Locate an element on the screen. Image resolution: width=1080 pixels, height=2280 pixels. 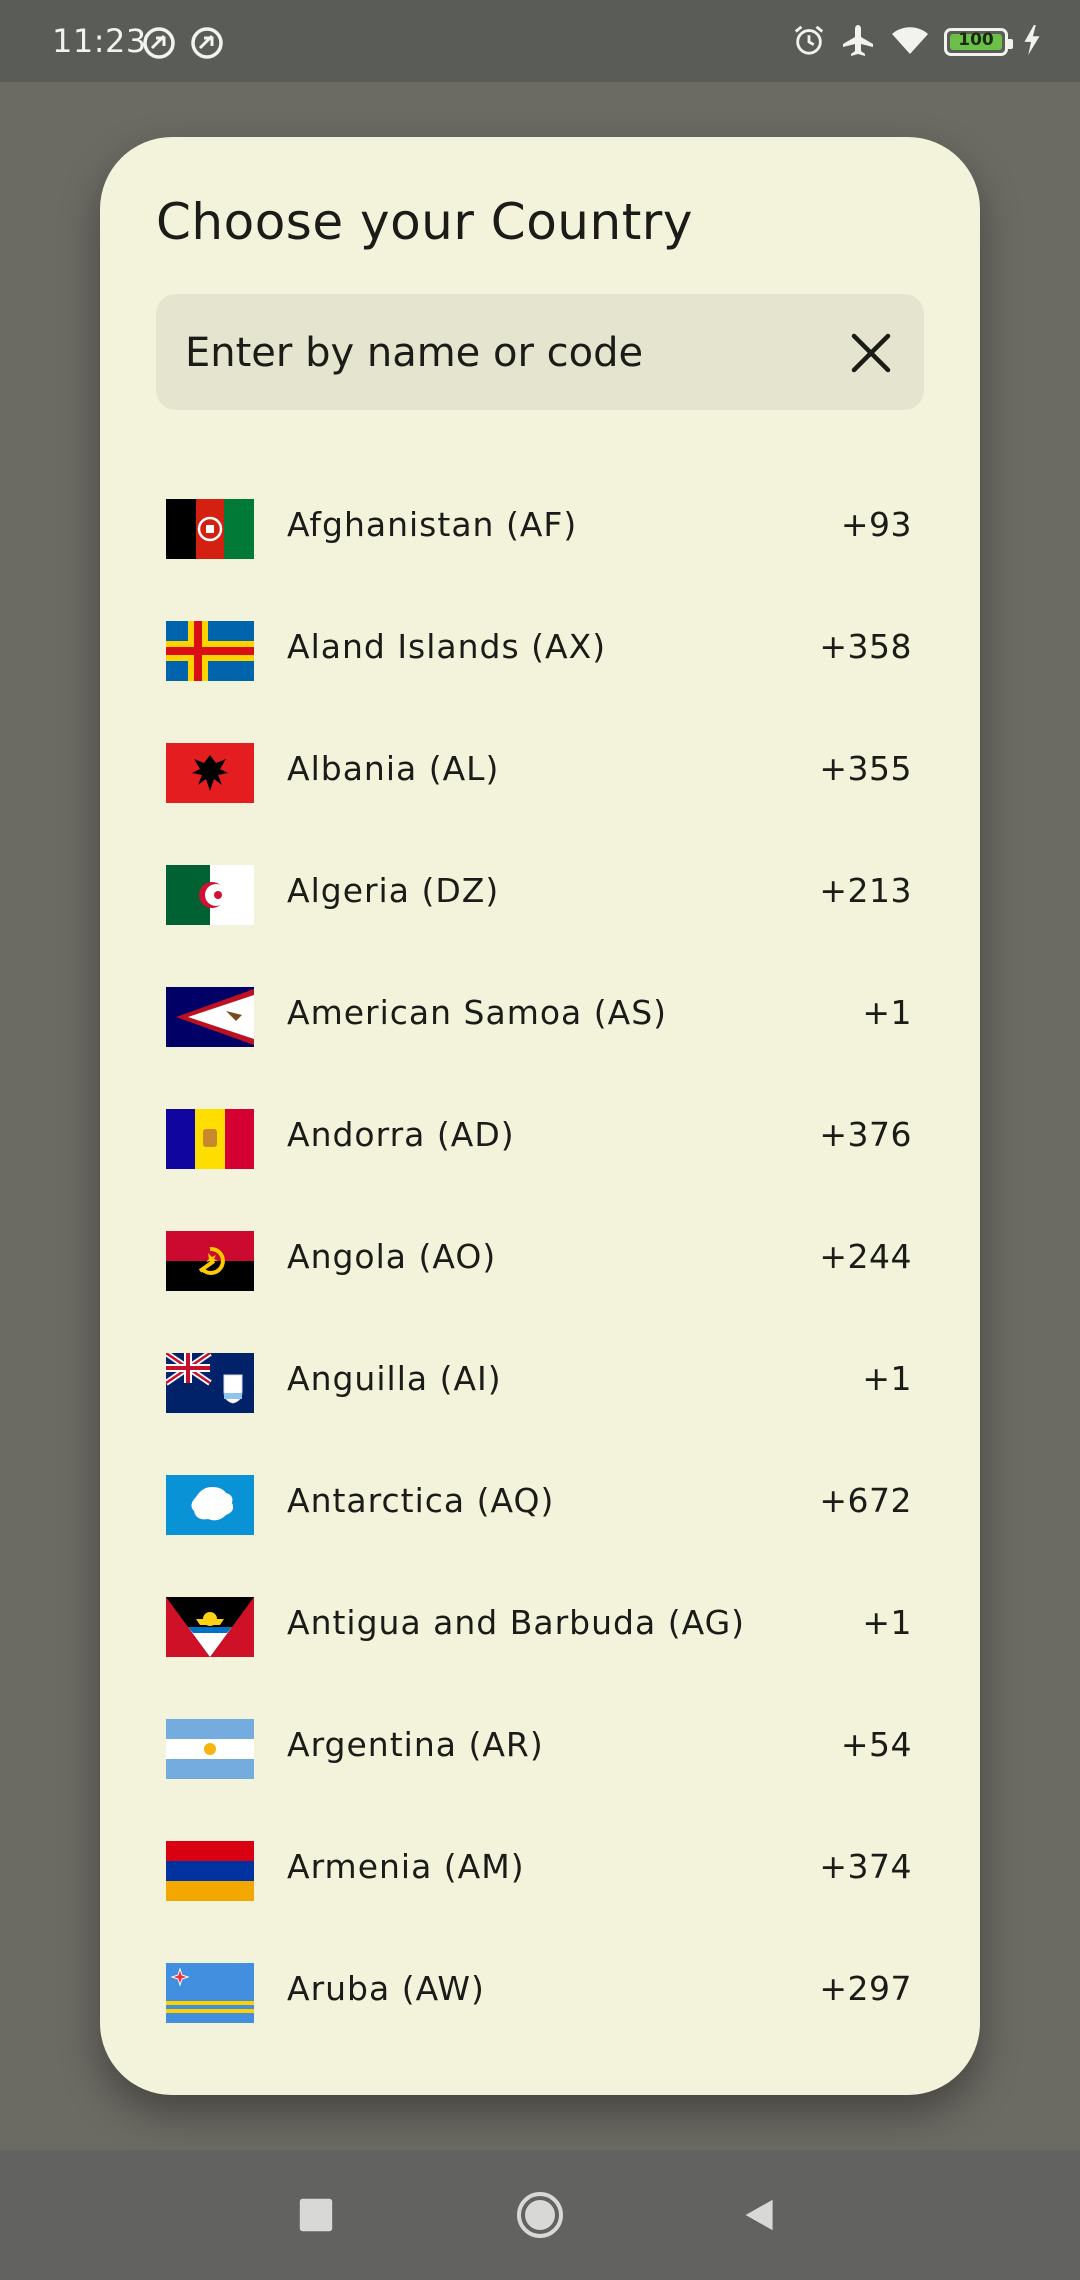
navigation-bar is located at coordinates (540, 2215).